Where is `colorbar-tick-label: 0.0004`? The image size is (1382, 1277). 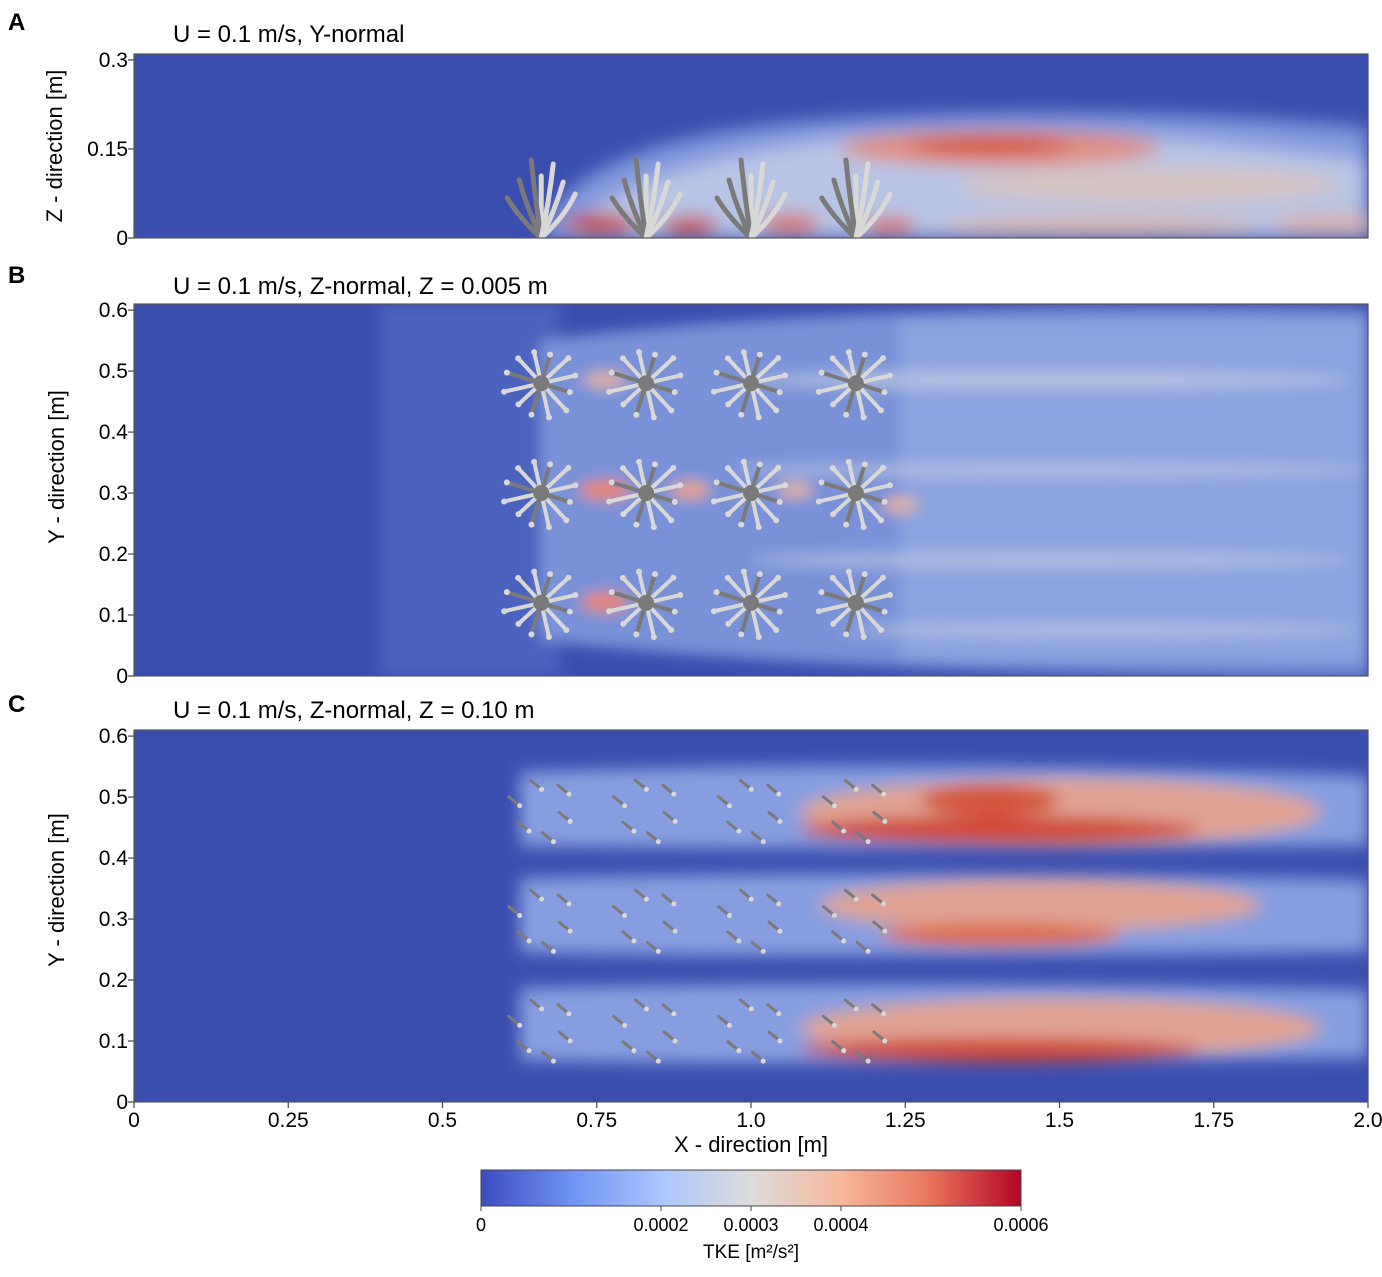
colorbar-tick-label: 0.0004 is located at coordinates (840, 1225).